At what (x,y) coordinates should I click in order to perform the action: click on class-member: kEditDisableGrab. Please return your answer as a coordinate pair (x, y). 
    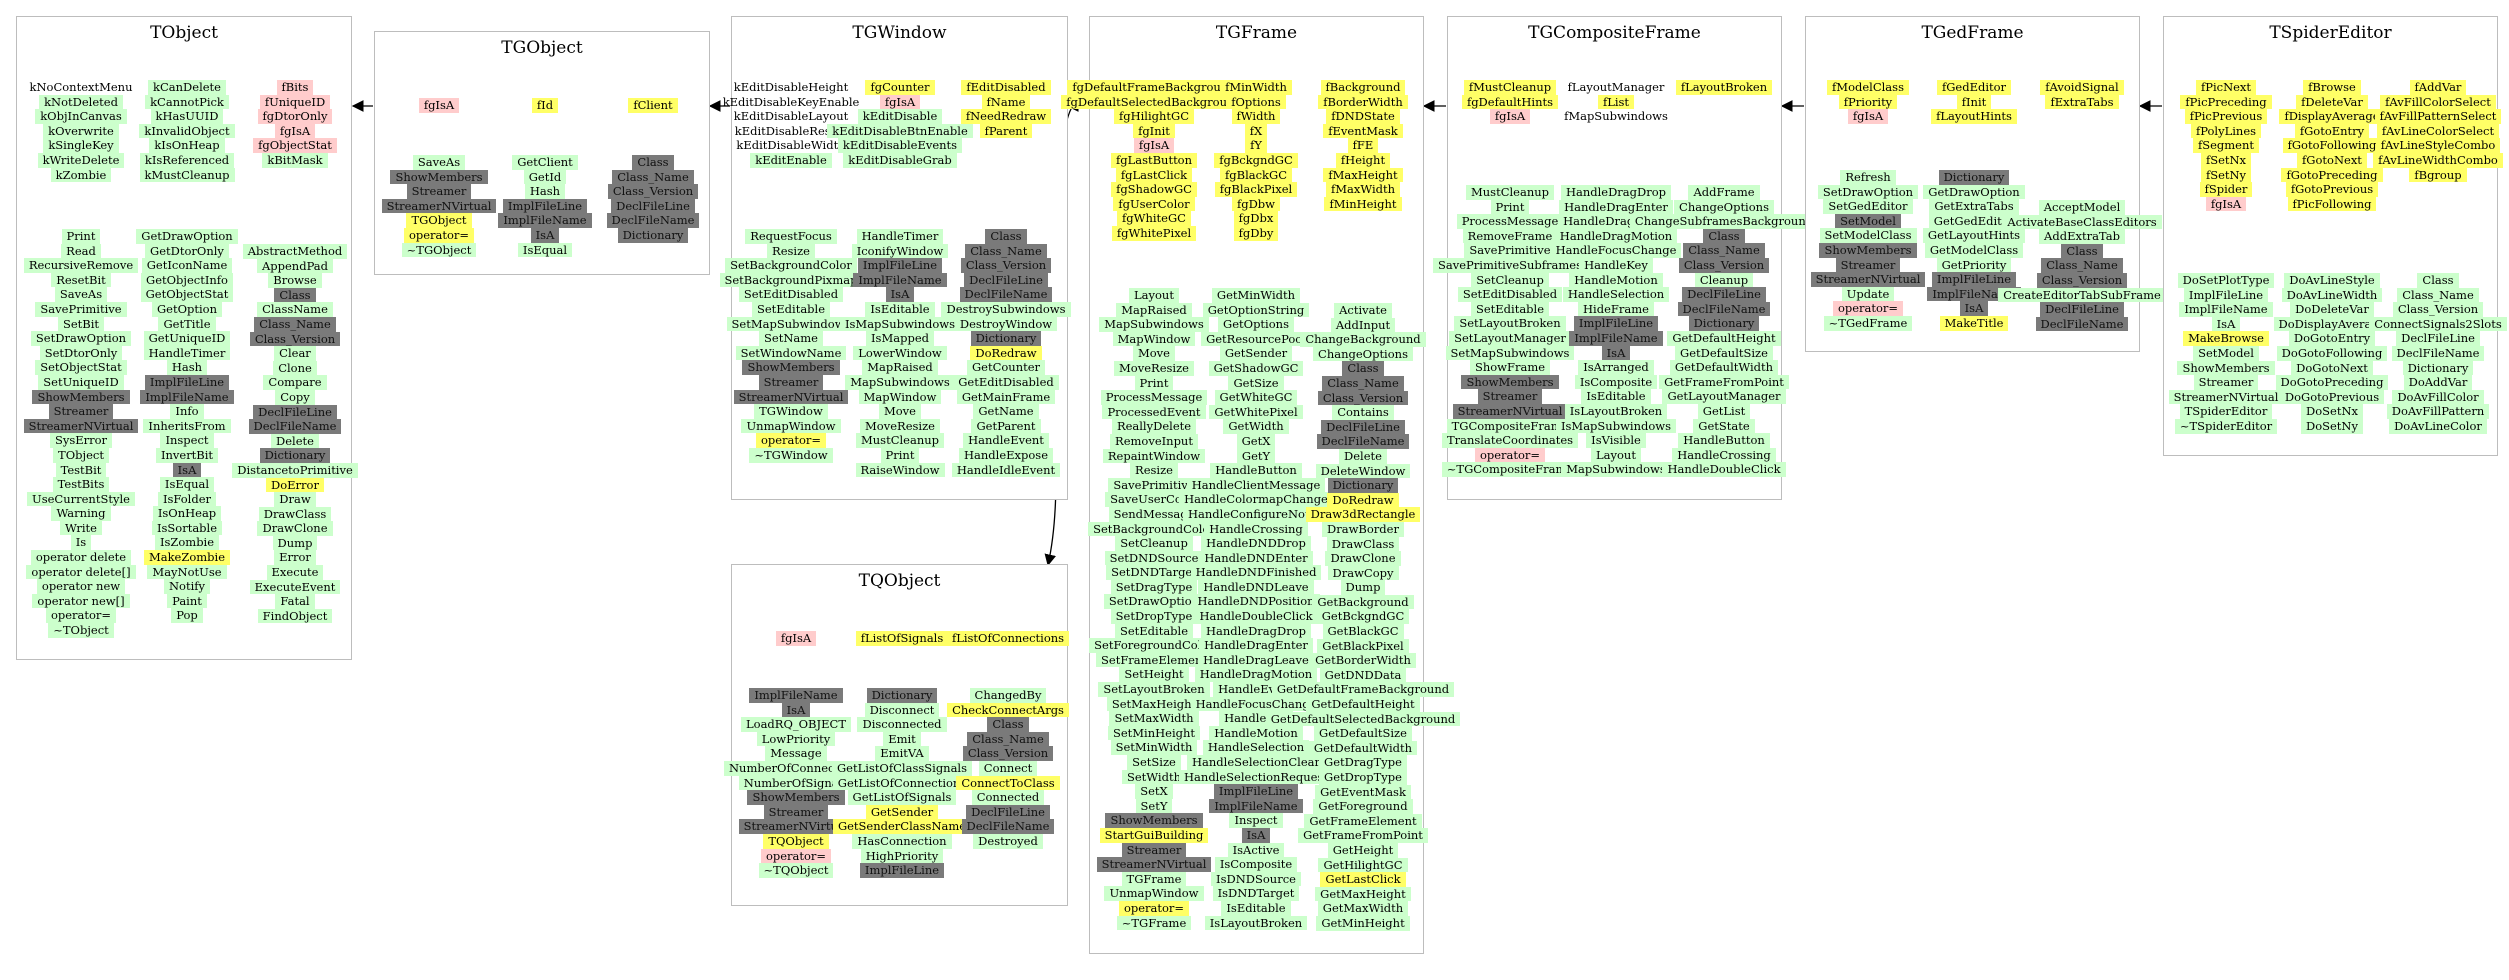
    Looking at the image, I should click on (900, 160).